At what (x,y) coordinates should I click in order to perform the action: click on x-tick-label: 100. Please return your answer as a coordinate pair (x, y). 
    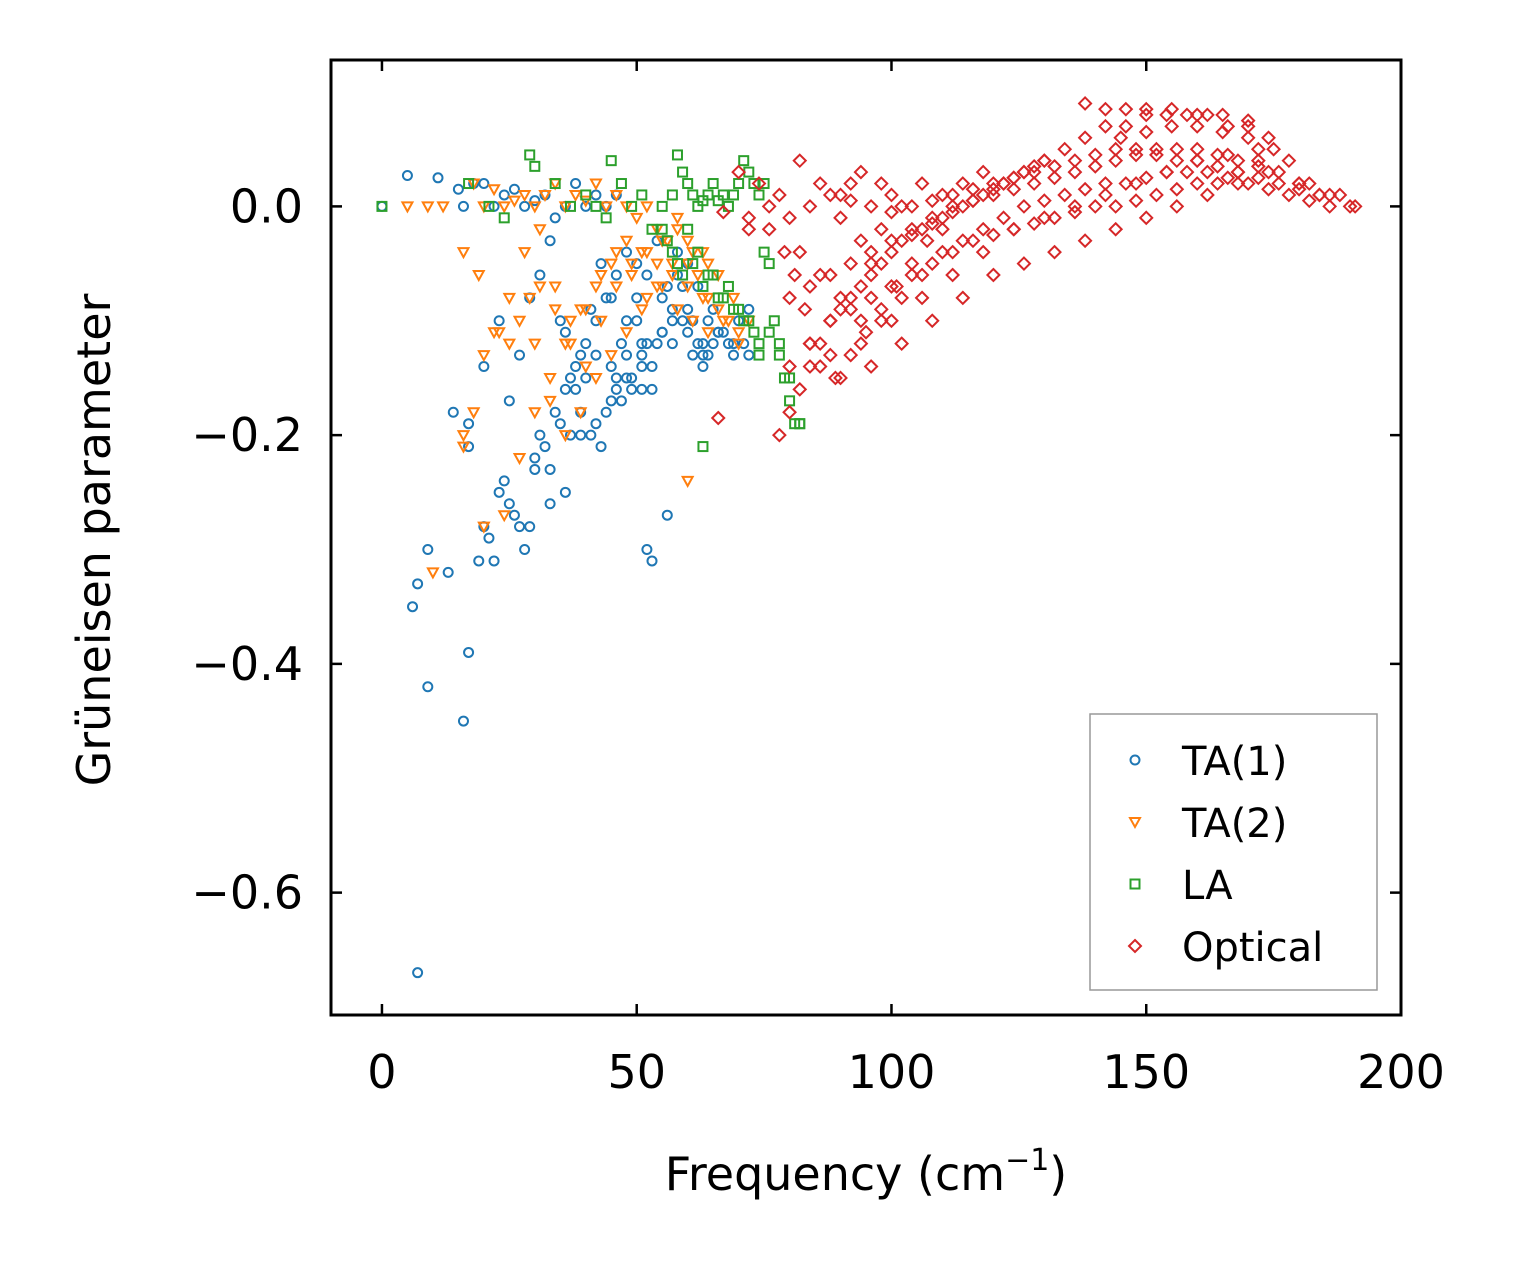
    Looking at the image, I should click on (892, 1072).